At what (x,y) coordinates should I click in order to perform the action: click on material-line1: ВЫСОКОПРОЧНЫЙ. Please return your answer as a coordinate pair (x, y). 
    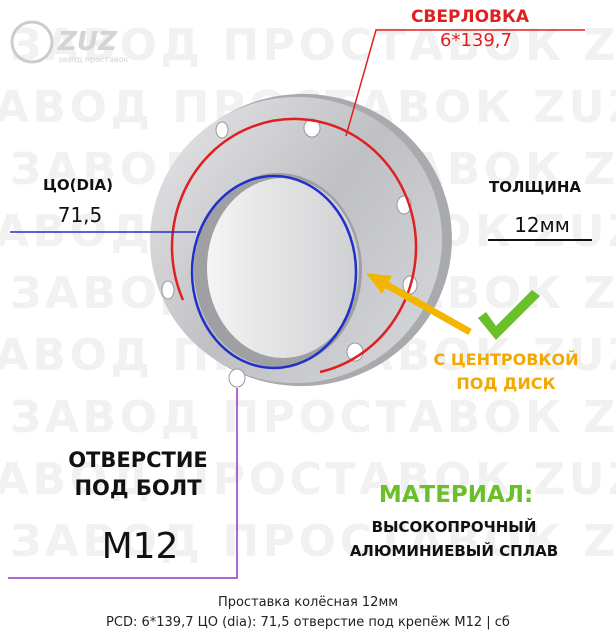
    Looking at the image, I should click on (454, 526).